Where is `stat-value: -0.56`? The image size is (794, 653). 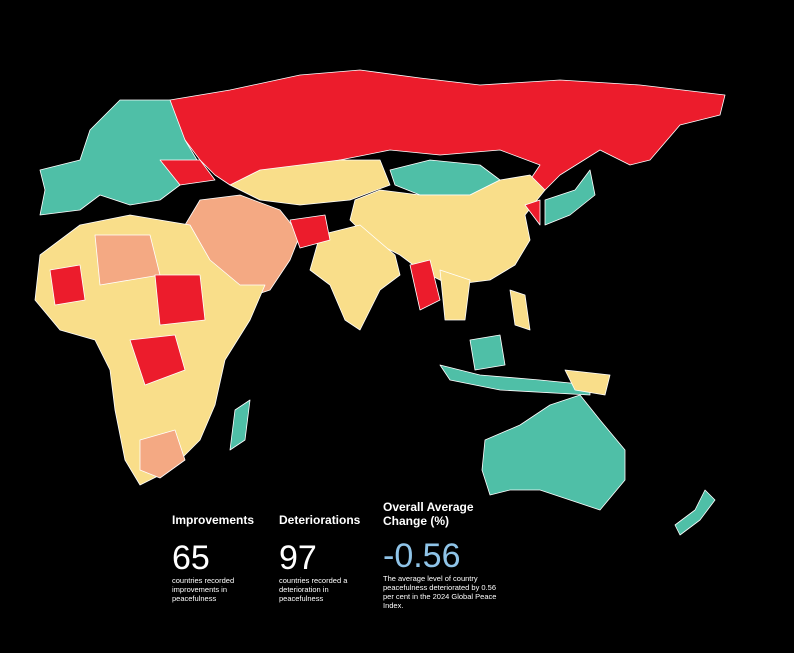 stat-value: -0.56 is located at coordinates (422, 556).